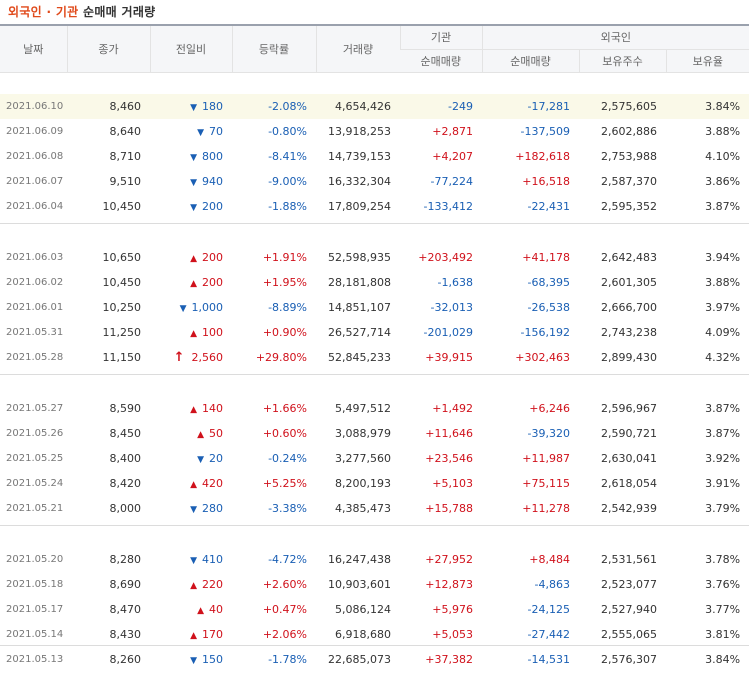 The height and width of the screenshot is (676, 755). I want to click on cell-rate: -8.41%, so click(274, 156).